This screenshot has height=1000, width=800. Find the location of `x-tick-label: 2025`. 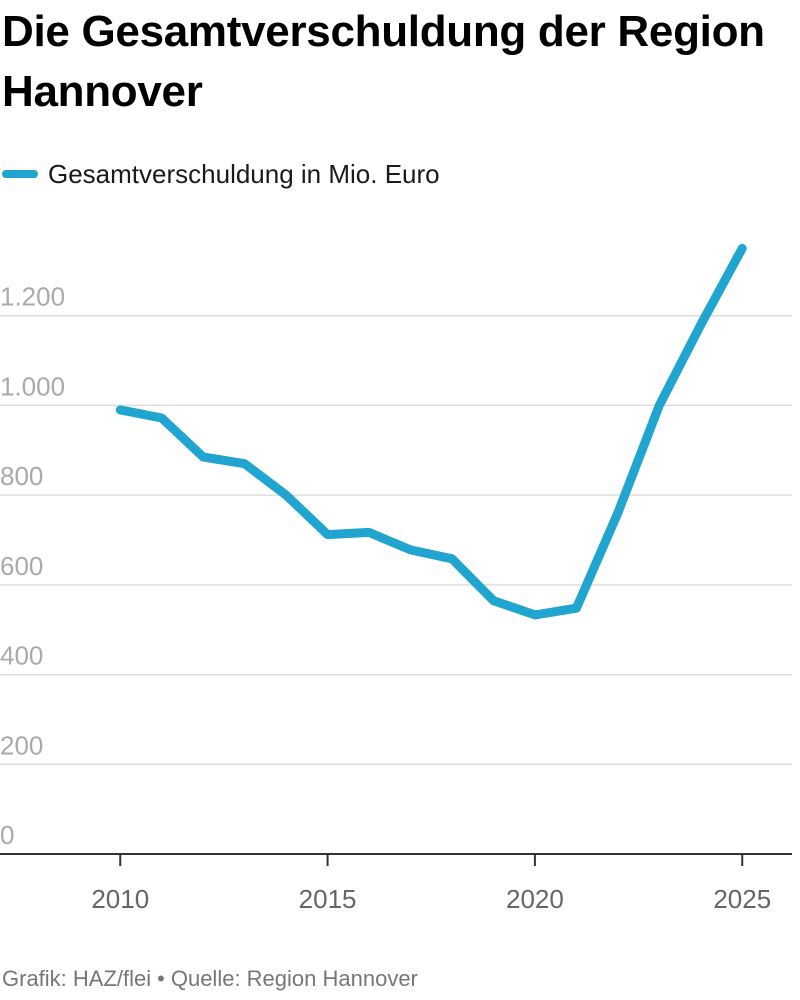

x-tick-label: 2025 is located at coordinates (742, 899).